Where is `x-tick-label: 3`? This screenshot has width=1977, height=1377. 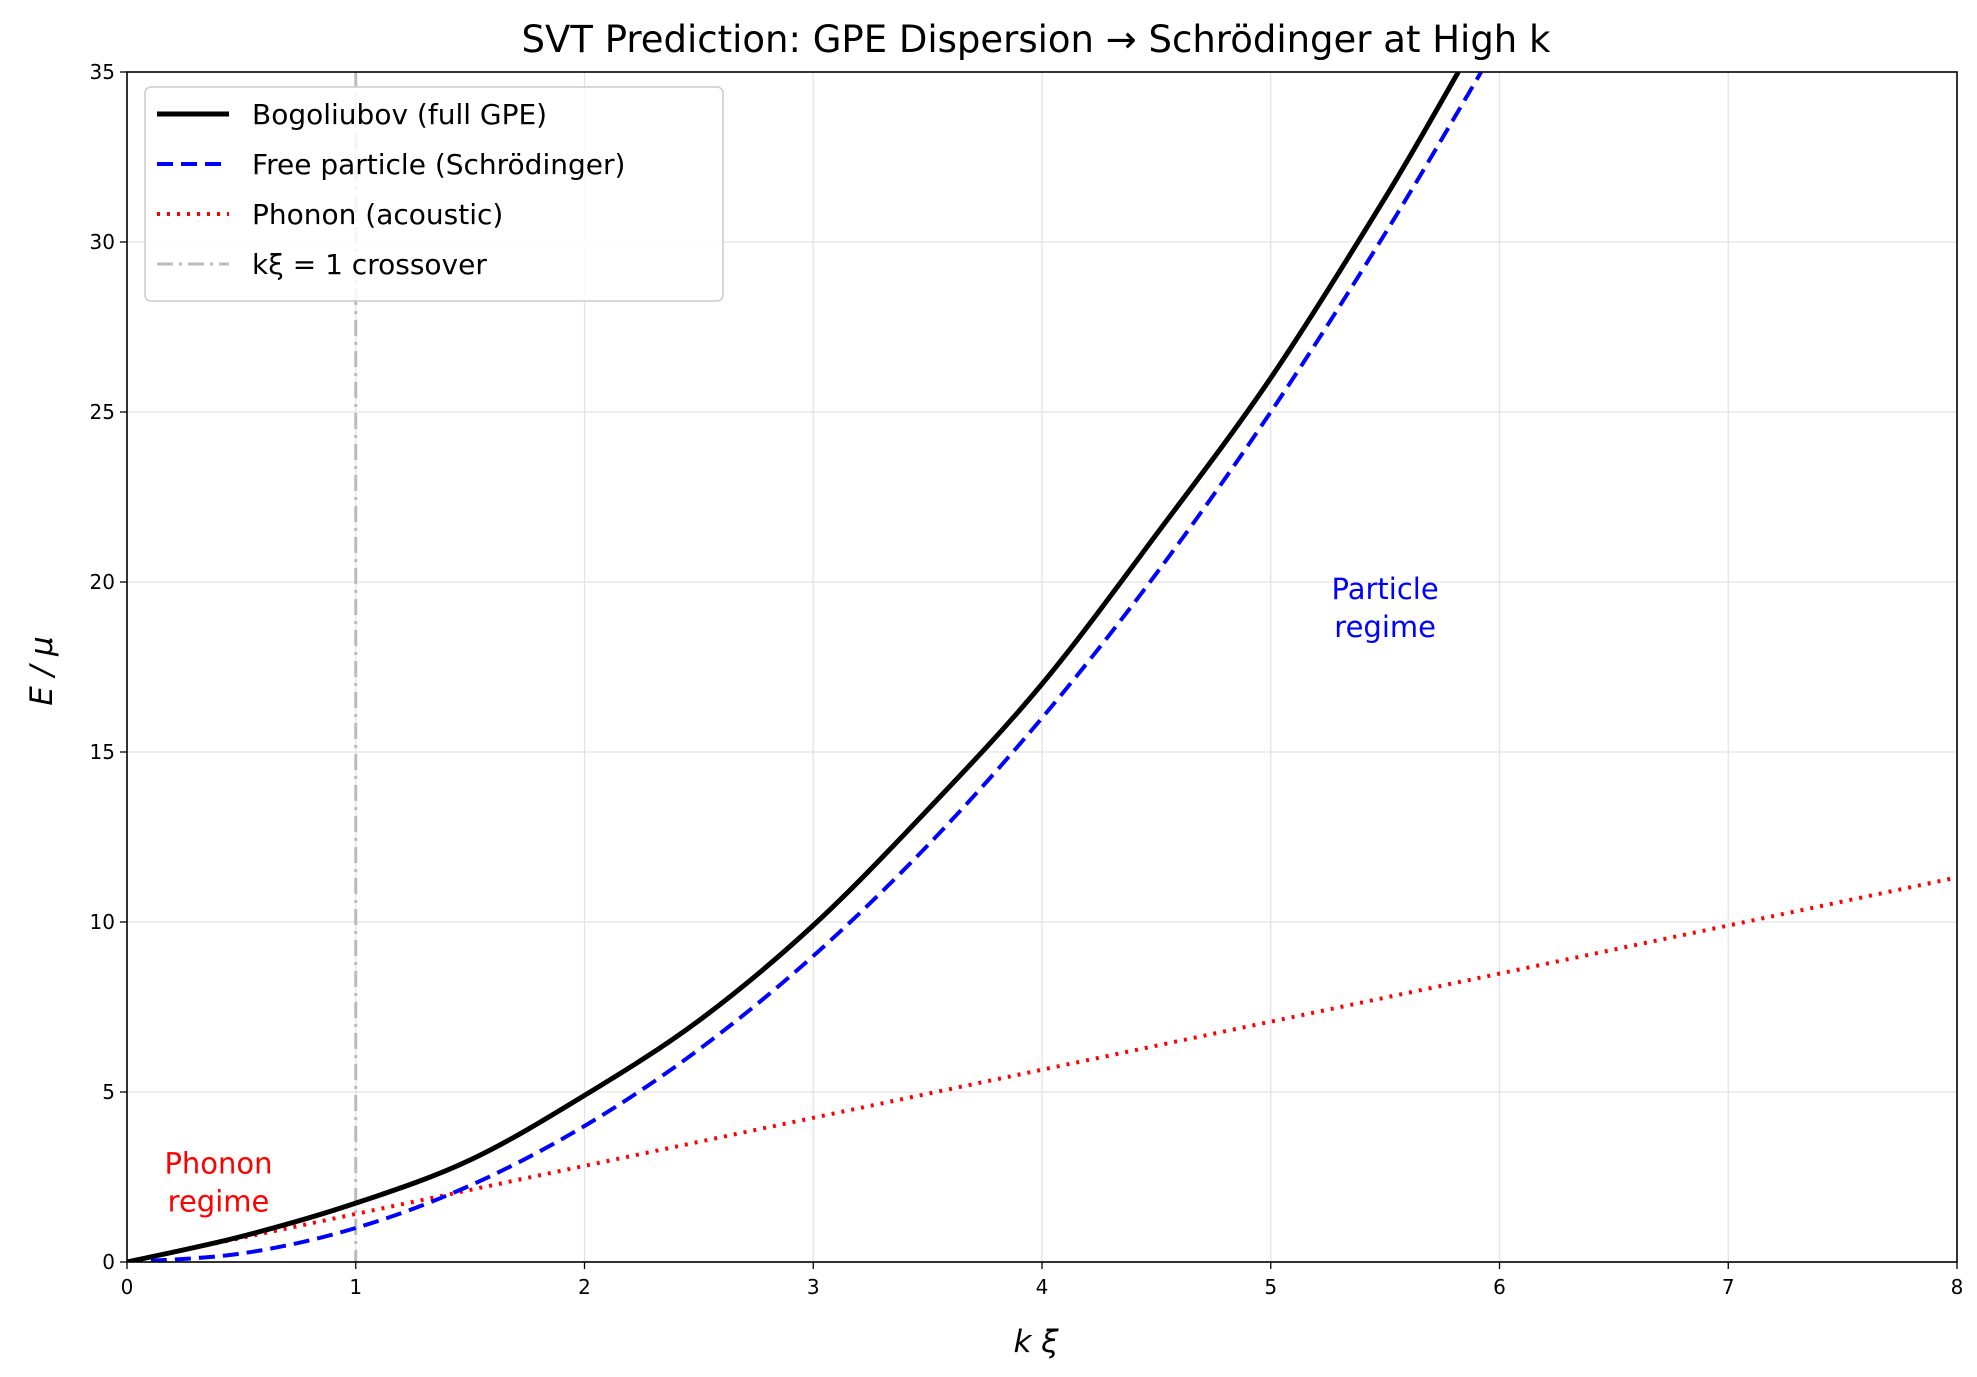 x-tick-label: 3 is located at coordinates (813, 1287).